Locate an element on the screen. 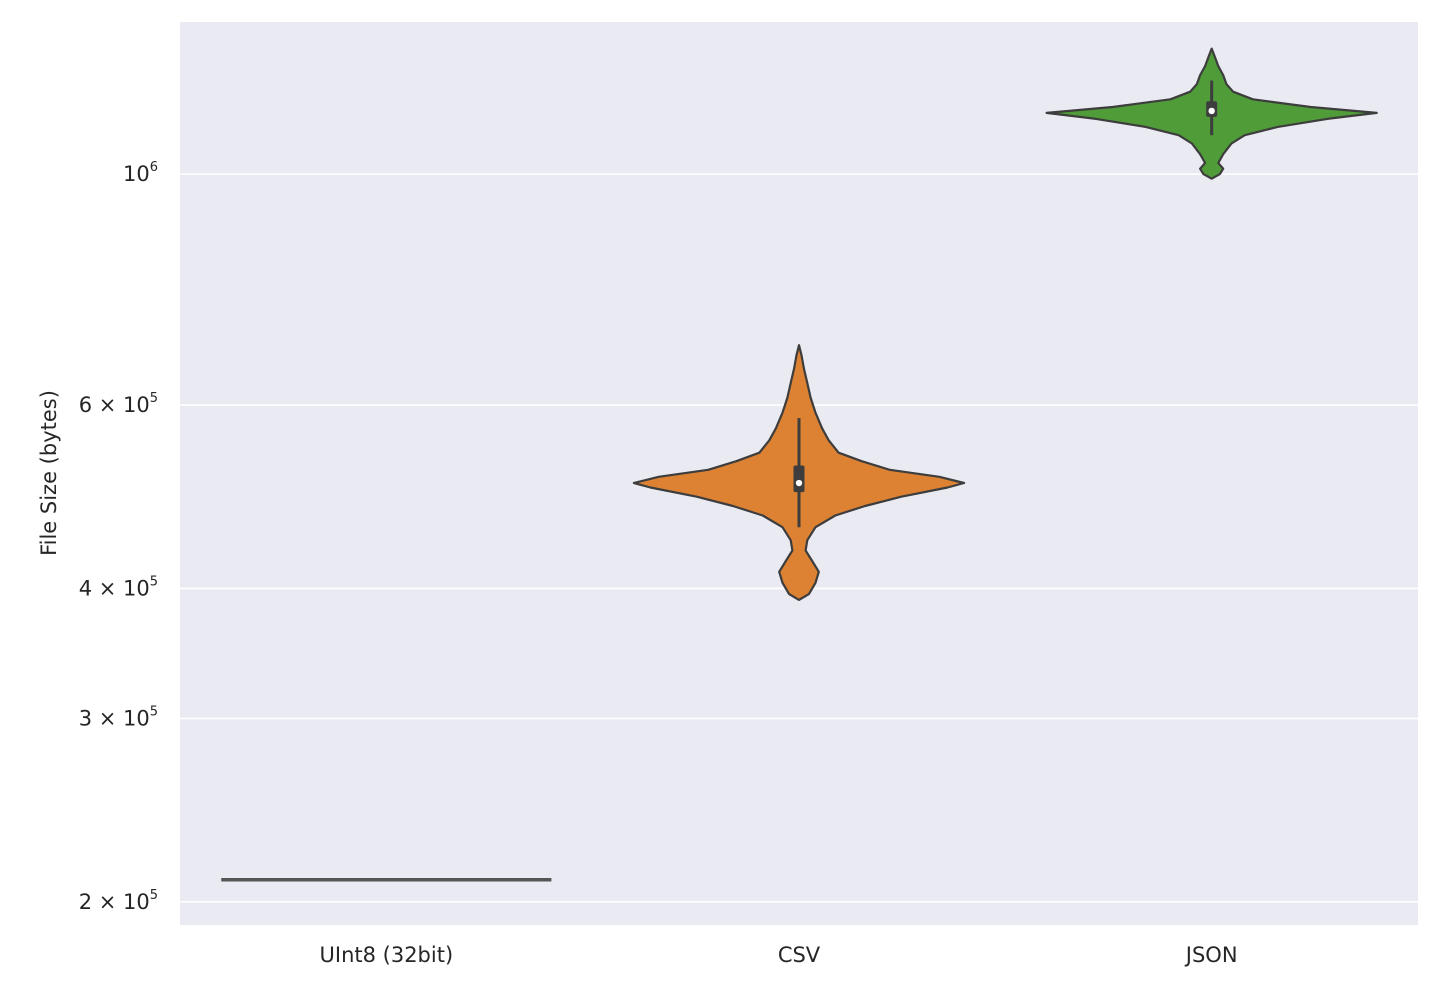 The height and width of the screenshot is (984, 1440). y-tick-label-2: 4 × 105 is located at coordinates (118, 587).